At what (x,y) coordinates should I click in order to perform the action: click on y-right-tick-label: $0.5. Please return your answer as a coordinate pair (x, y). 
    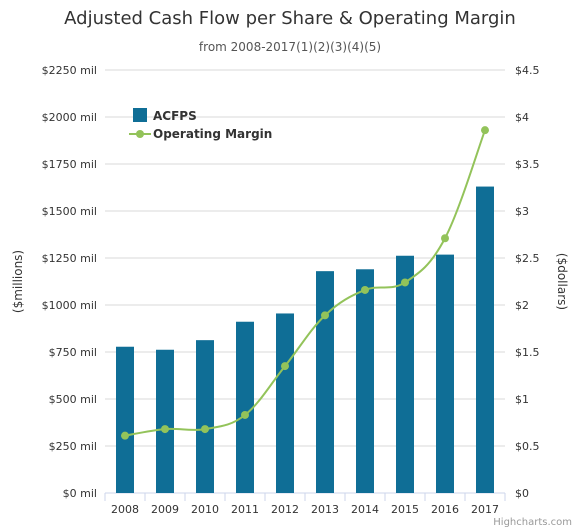
    Looking at the image, I should click on (527, 446).